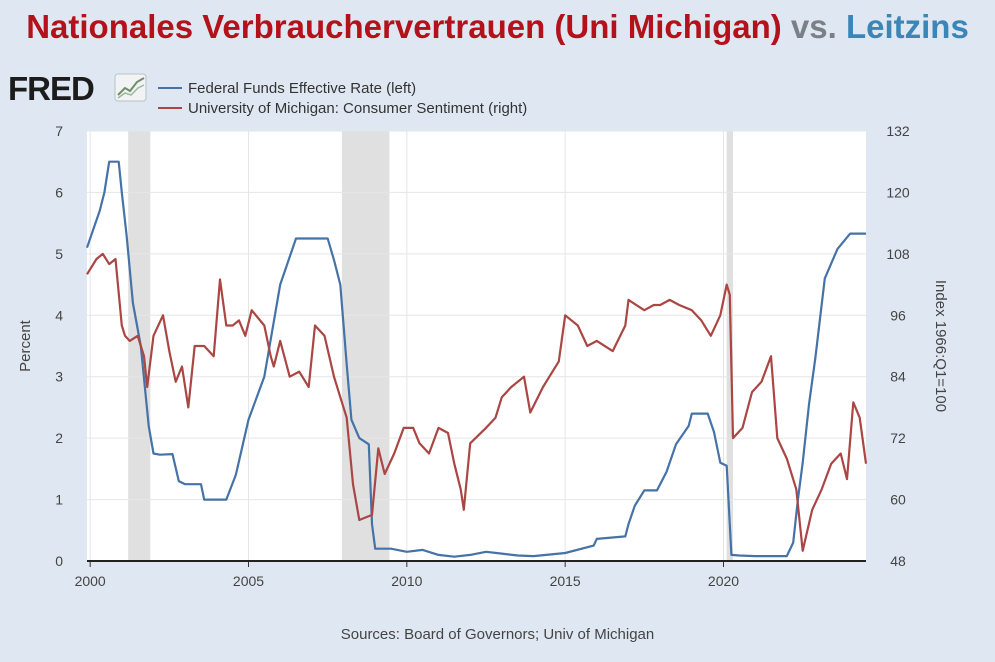 Image resolution: width=995 pixels, height=662 pixels. I want to click on left-tick-label: 0, so click(59, 561).